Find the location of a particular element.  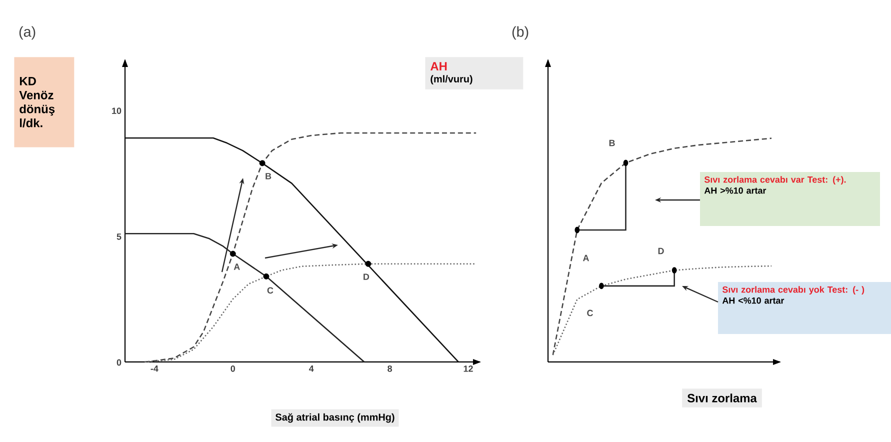

annotation: AH >%10 artar is located at coordinates (735, 190).